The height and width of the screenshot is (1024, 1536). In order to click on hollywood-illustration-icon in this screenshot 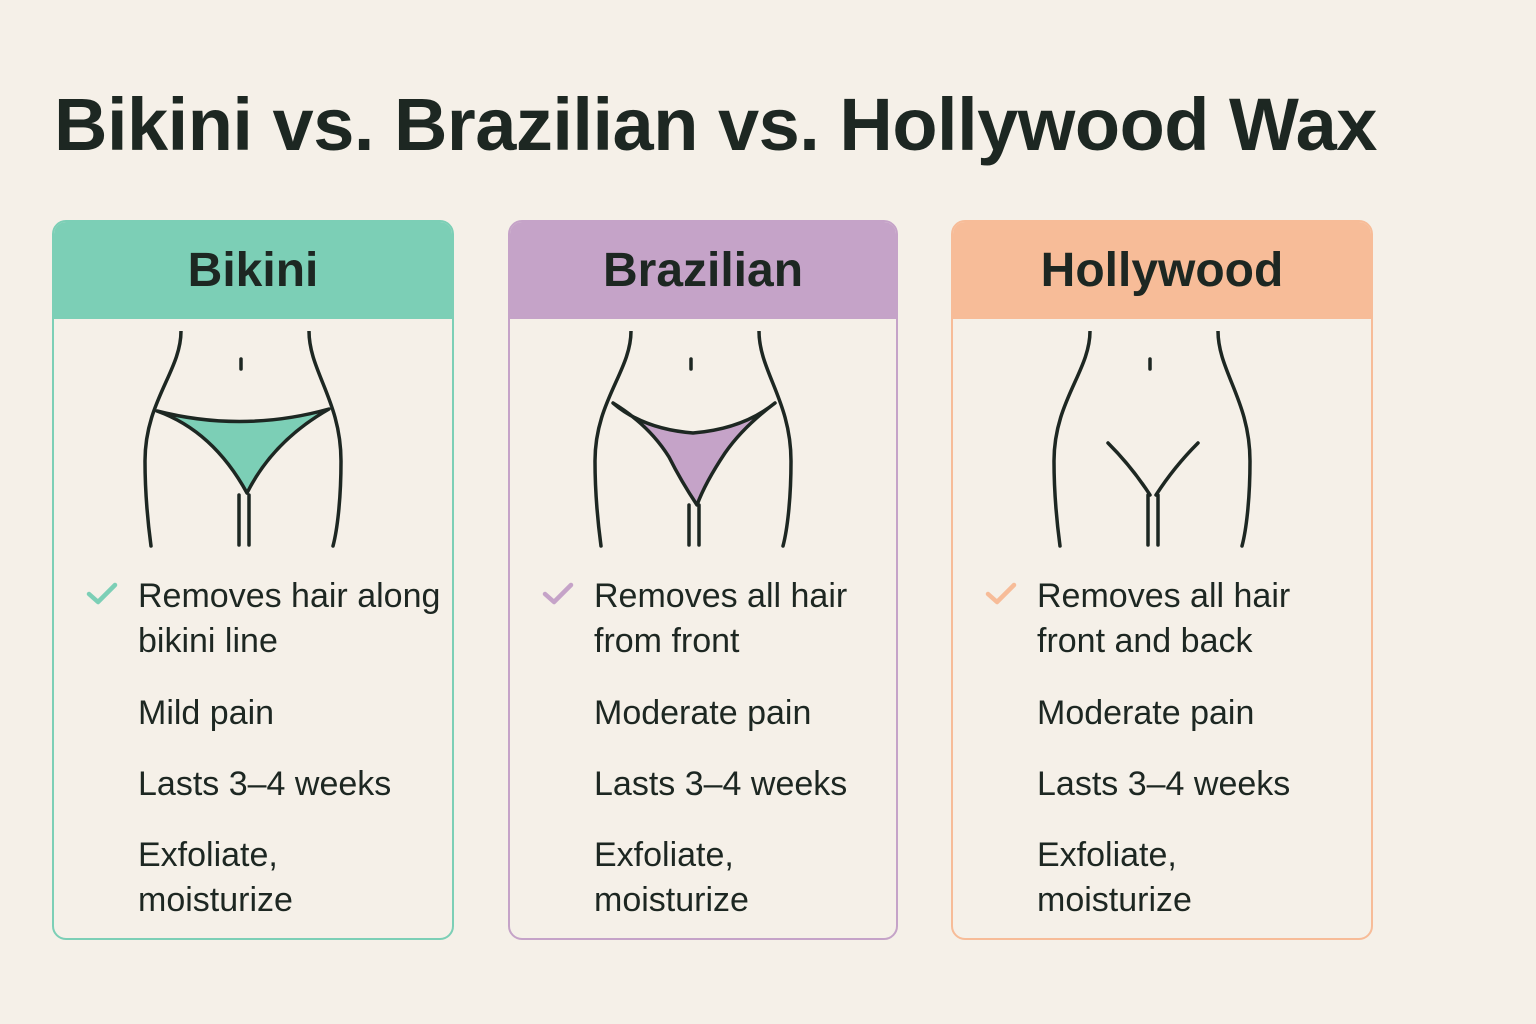, I will do `click(1152, 439)`.